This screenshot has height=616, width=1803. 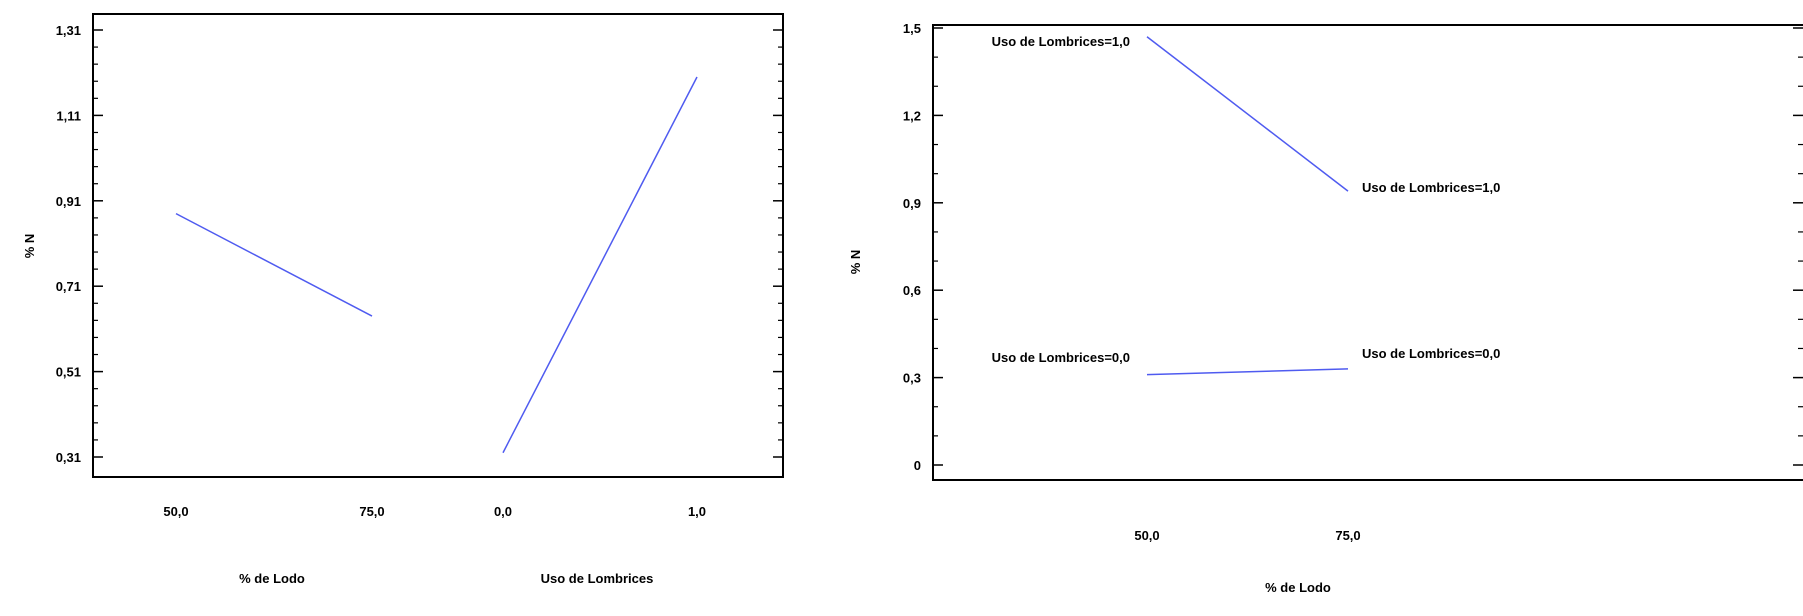 What do you see at coordinates (68, 115) in the screenshot?
I see `left-y-tick-label: 1,11` at bounding box center [68, 115].